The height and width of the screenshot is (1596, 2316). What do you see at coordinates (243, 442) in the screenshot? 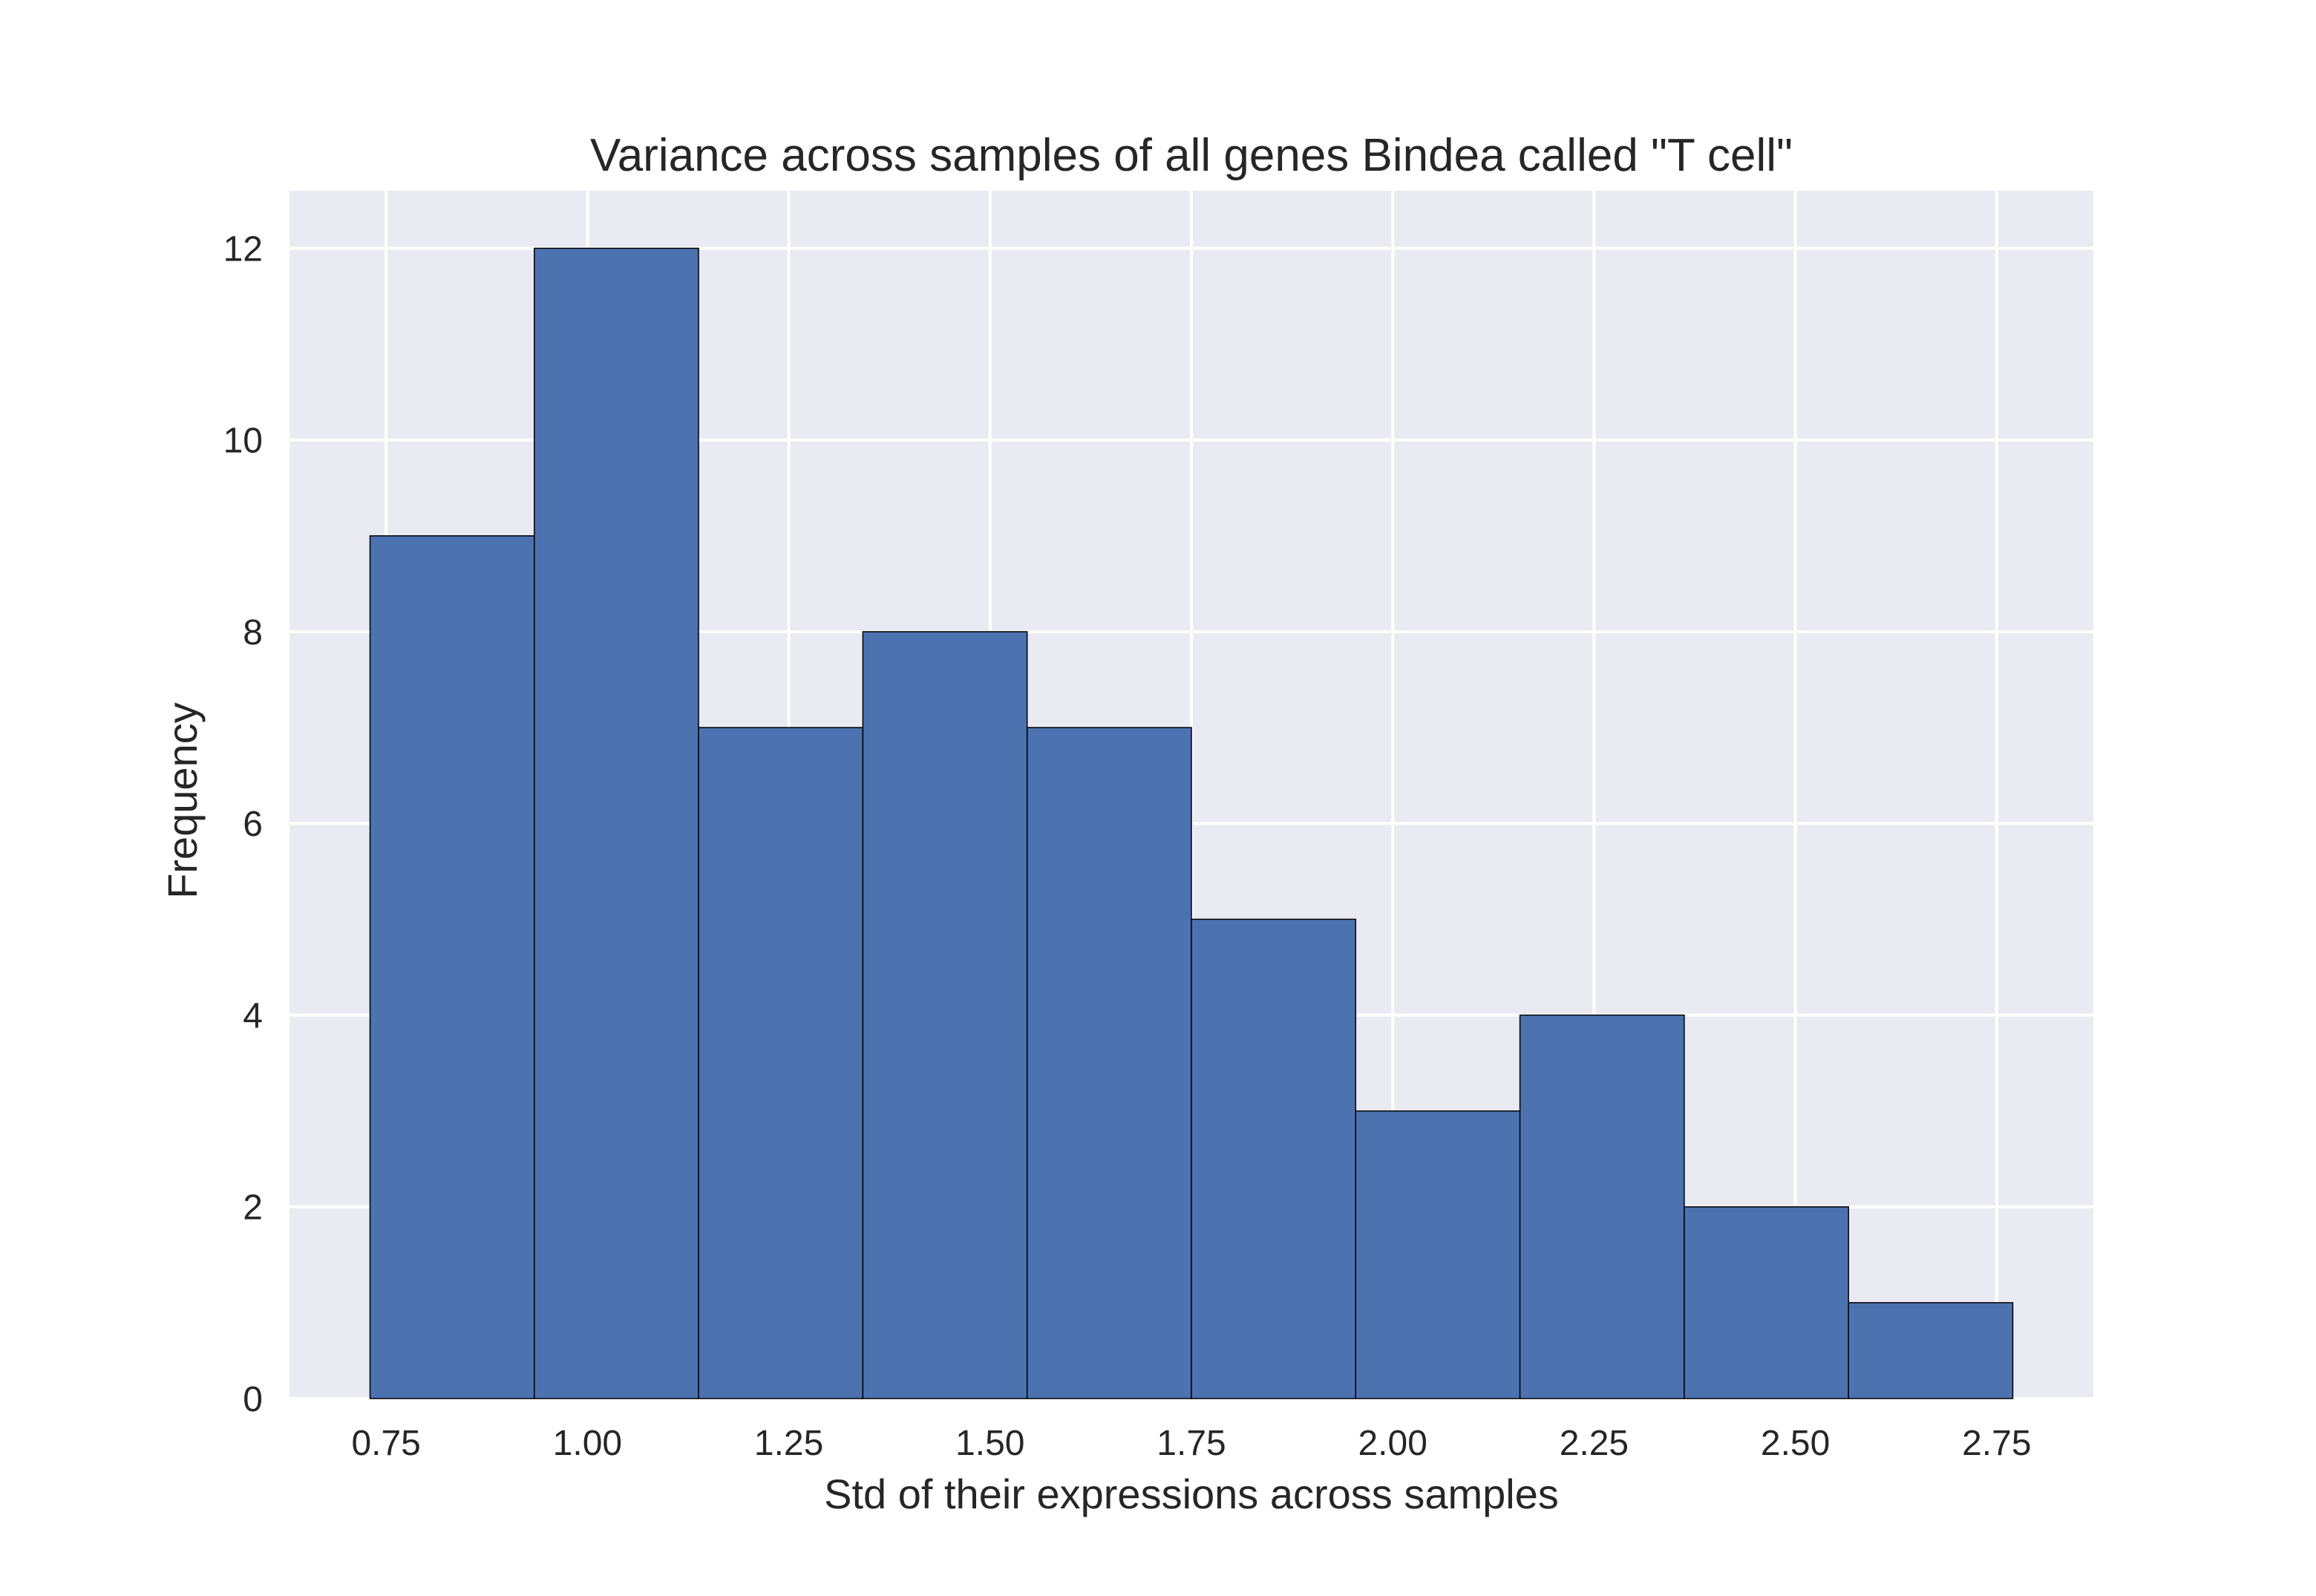
I see `y-tick-label: 10` at bounding box center [243, 442].